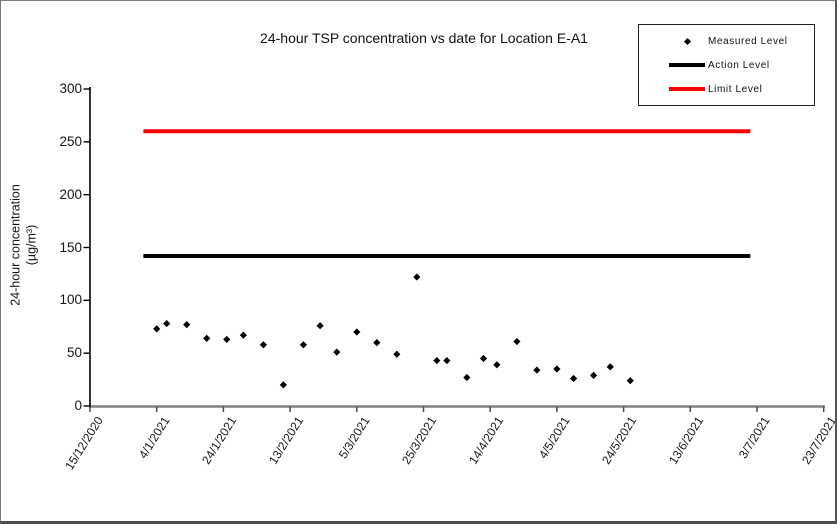 The image size is (837, 524). I want to click on legend-item-measured: Measured Level, so click(738, 41).